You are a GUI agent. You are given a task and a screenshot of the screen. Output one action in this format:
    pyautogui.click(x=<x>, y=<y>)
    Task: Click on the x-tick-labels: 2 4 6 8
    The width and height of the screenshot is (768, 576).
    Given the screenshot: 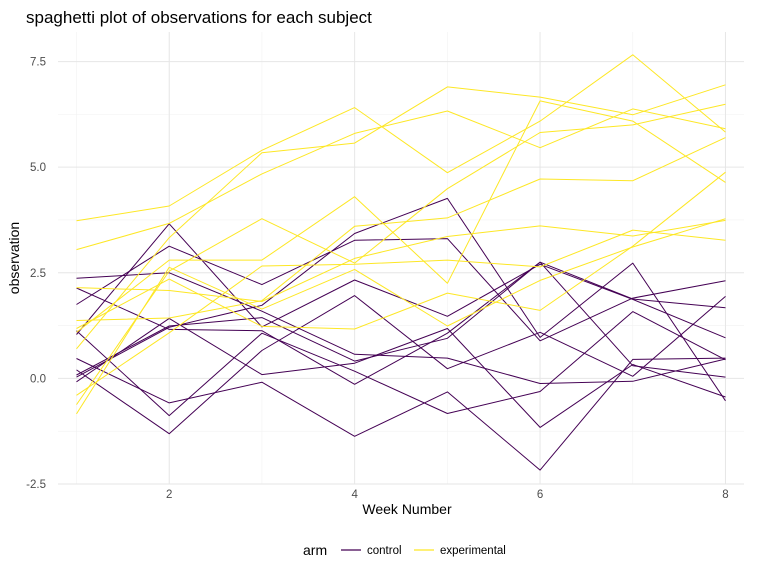 What is the action you would take?
    pyautogui.click(x=447, y=495)
    